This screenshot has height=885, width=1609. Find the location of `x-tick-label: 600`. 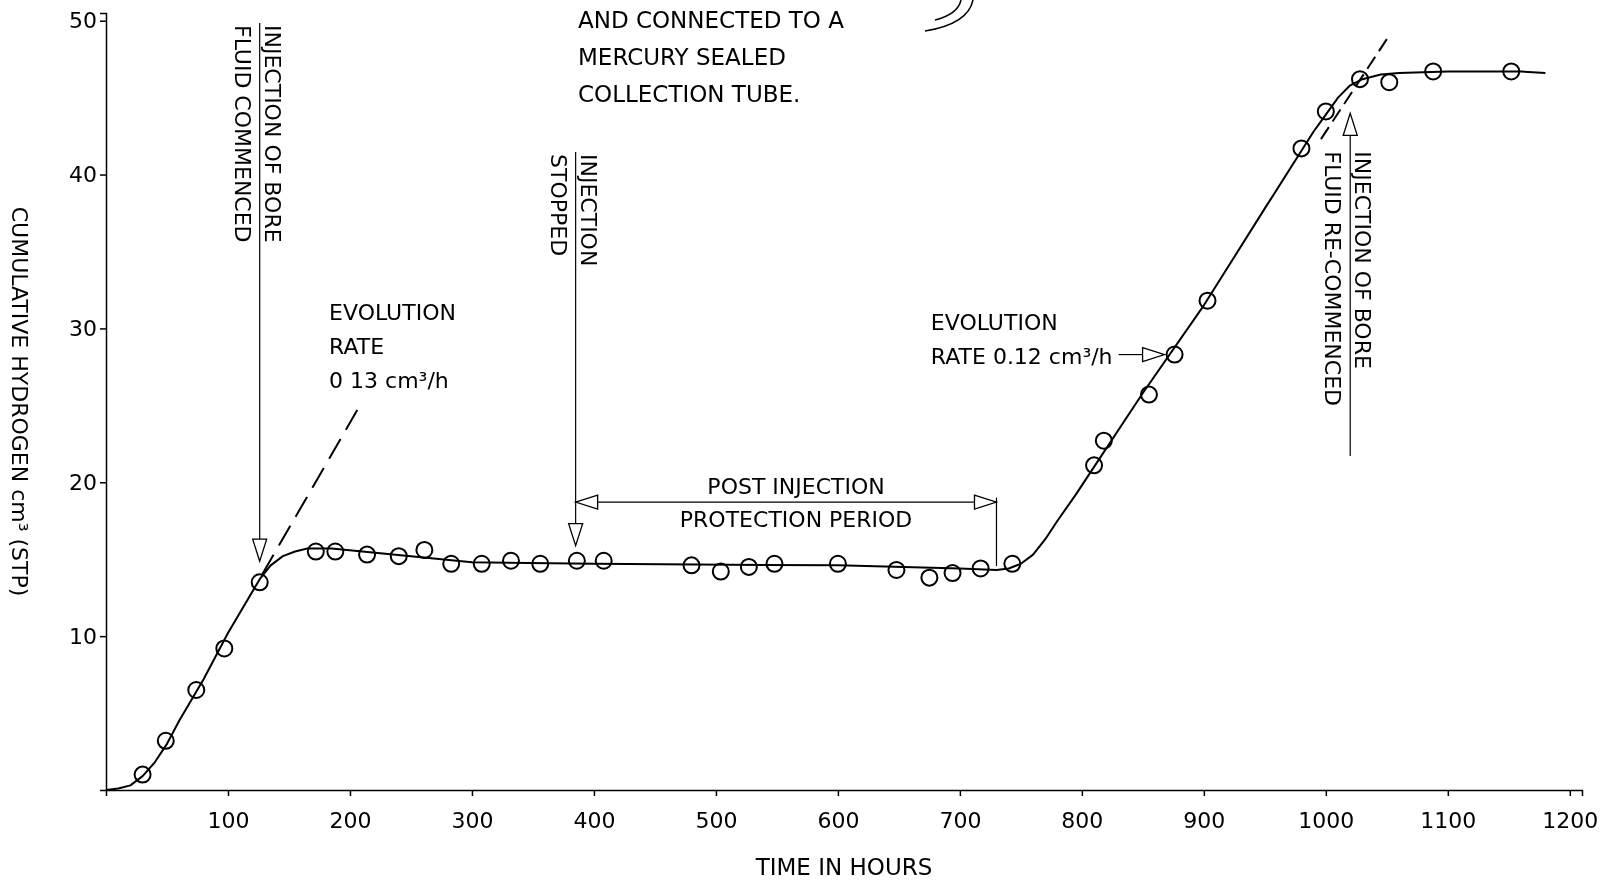

x-tick-label: 600 is located at coordinates (838, 820).